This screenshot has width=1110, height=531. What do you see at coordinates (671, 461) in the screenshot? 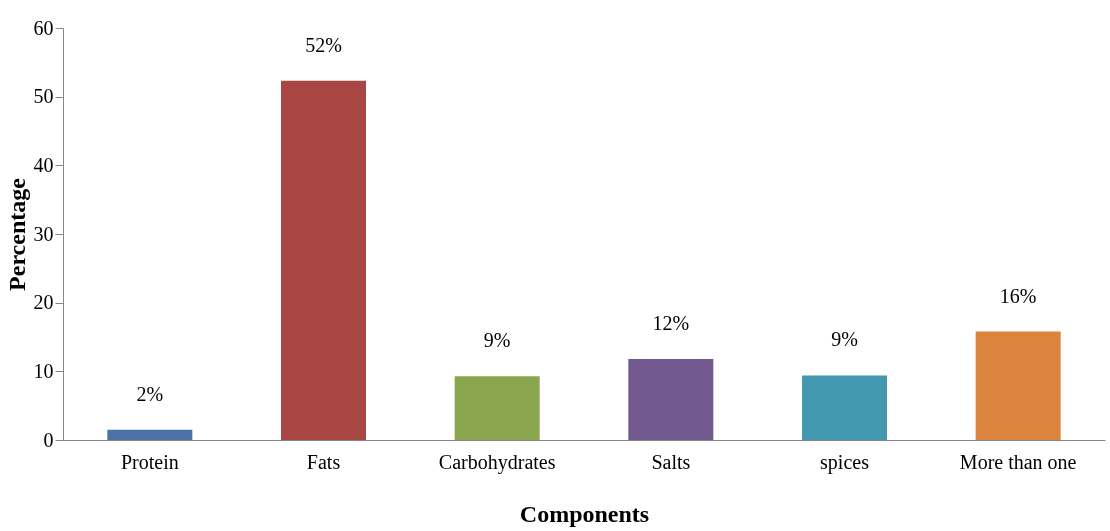
I see `x-tick-label: Salts` at bounding box center [671, 461].